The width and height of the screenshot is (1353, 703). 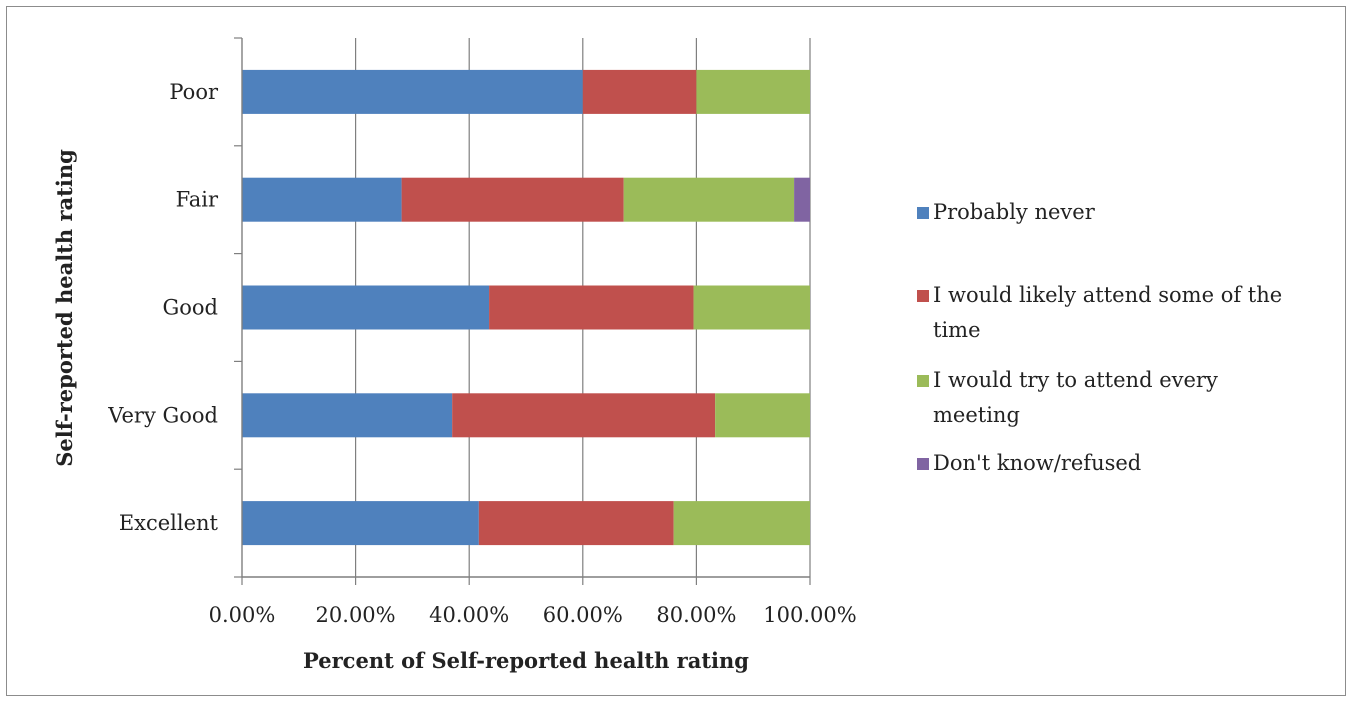 What do you see at coordinates (1014, 212) in the screenshot?
I see `legend-label: Probably never` at bounding box center [1014, 212].